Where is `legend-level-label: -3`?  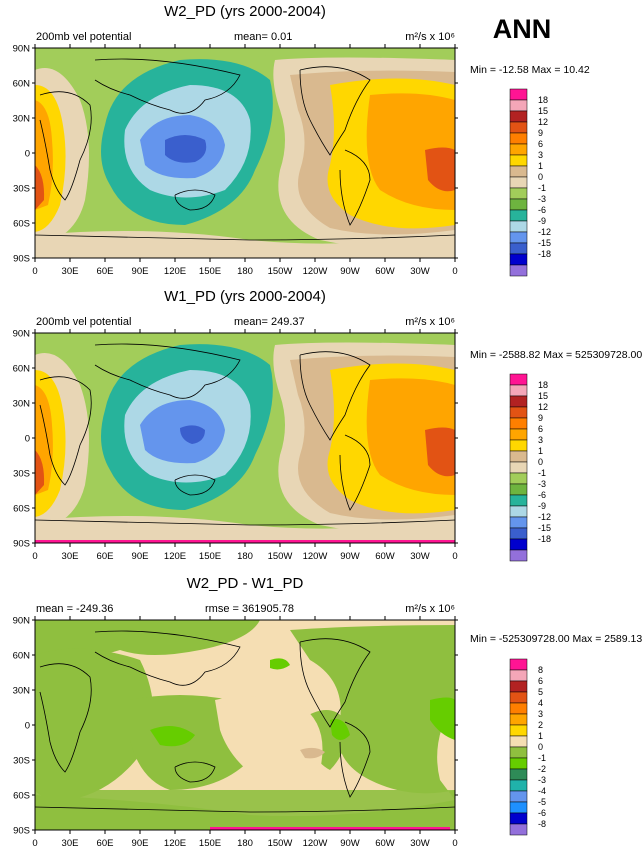
legend-level-label: -3 is located at coordinates (542, 199).